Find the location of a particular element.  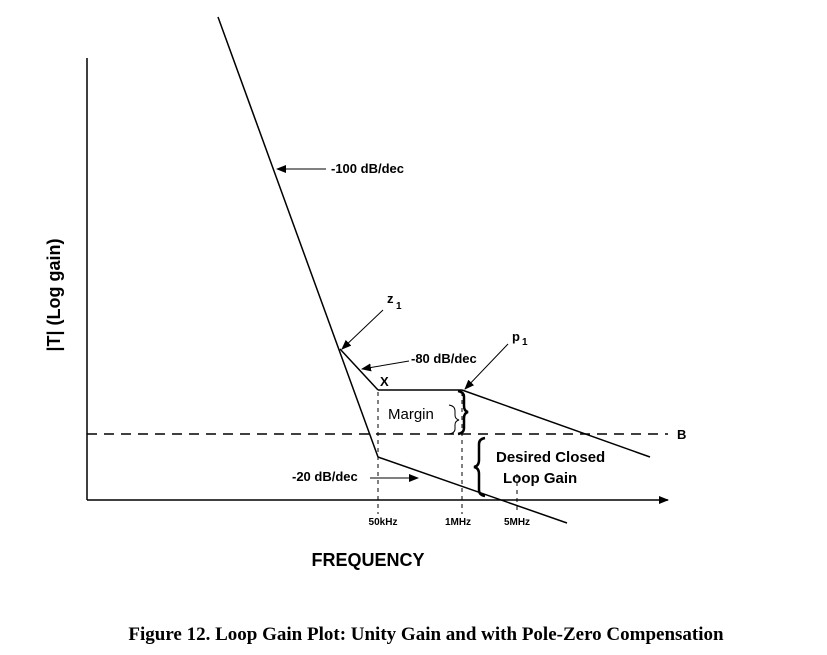

label-pole-subscript: 1 is located at coordinates (525, 342).